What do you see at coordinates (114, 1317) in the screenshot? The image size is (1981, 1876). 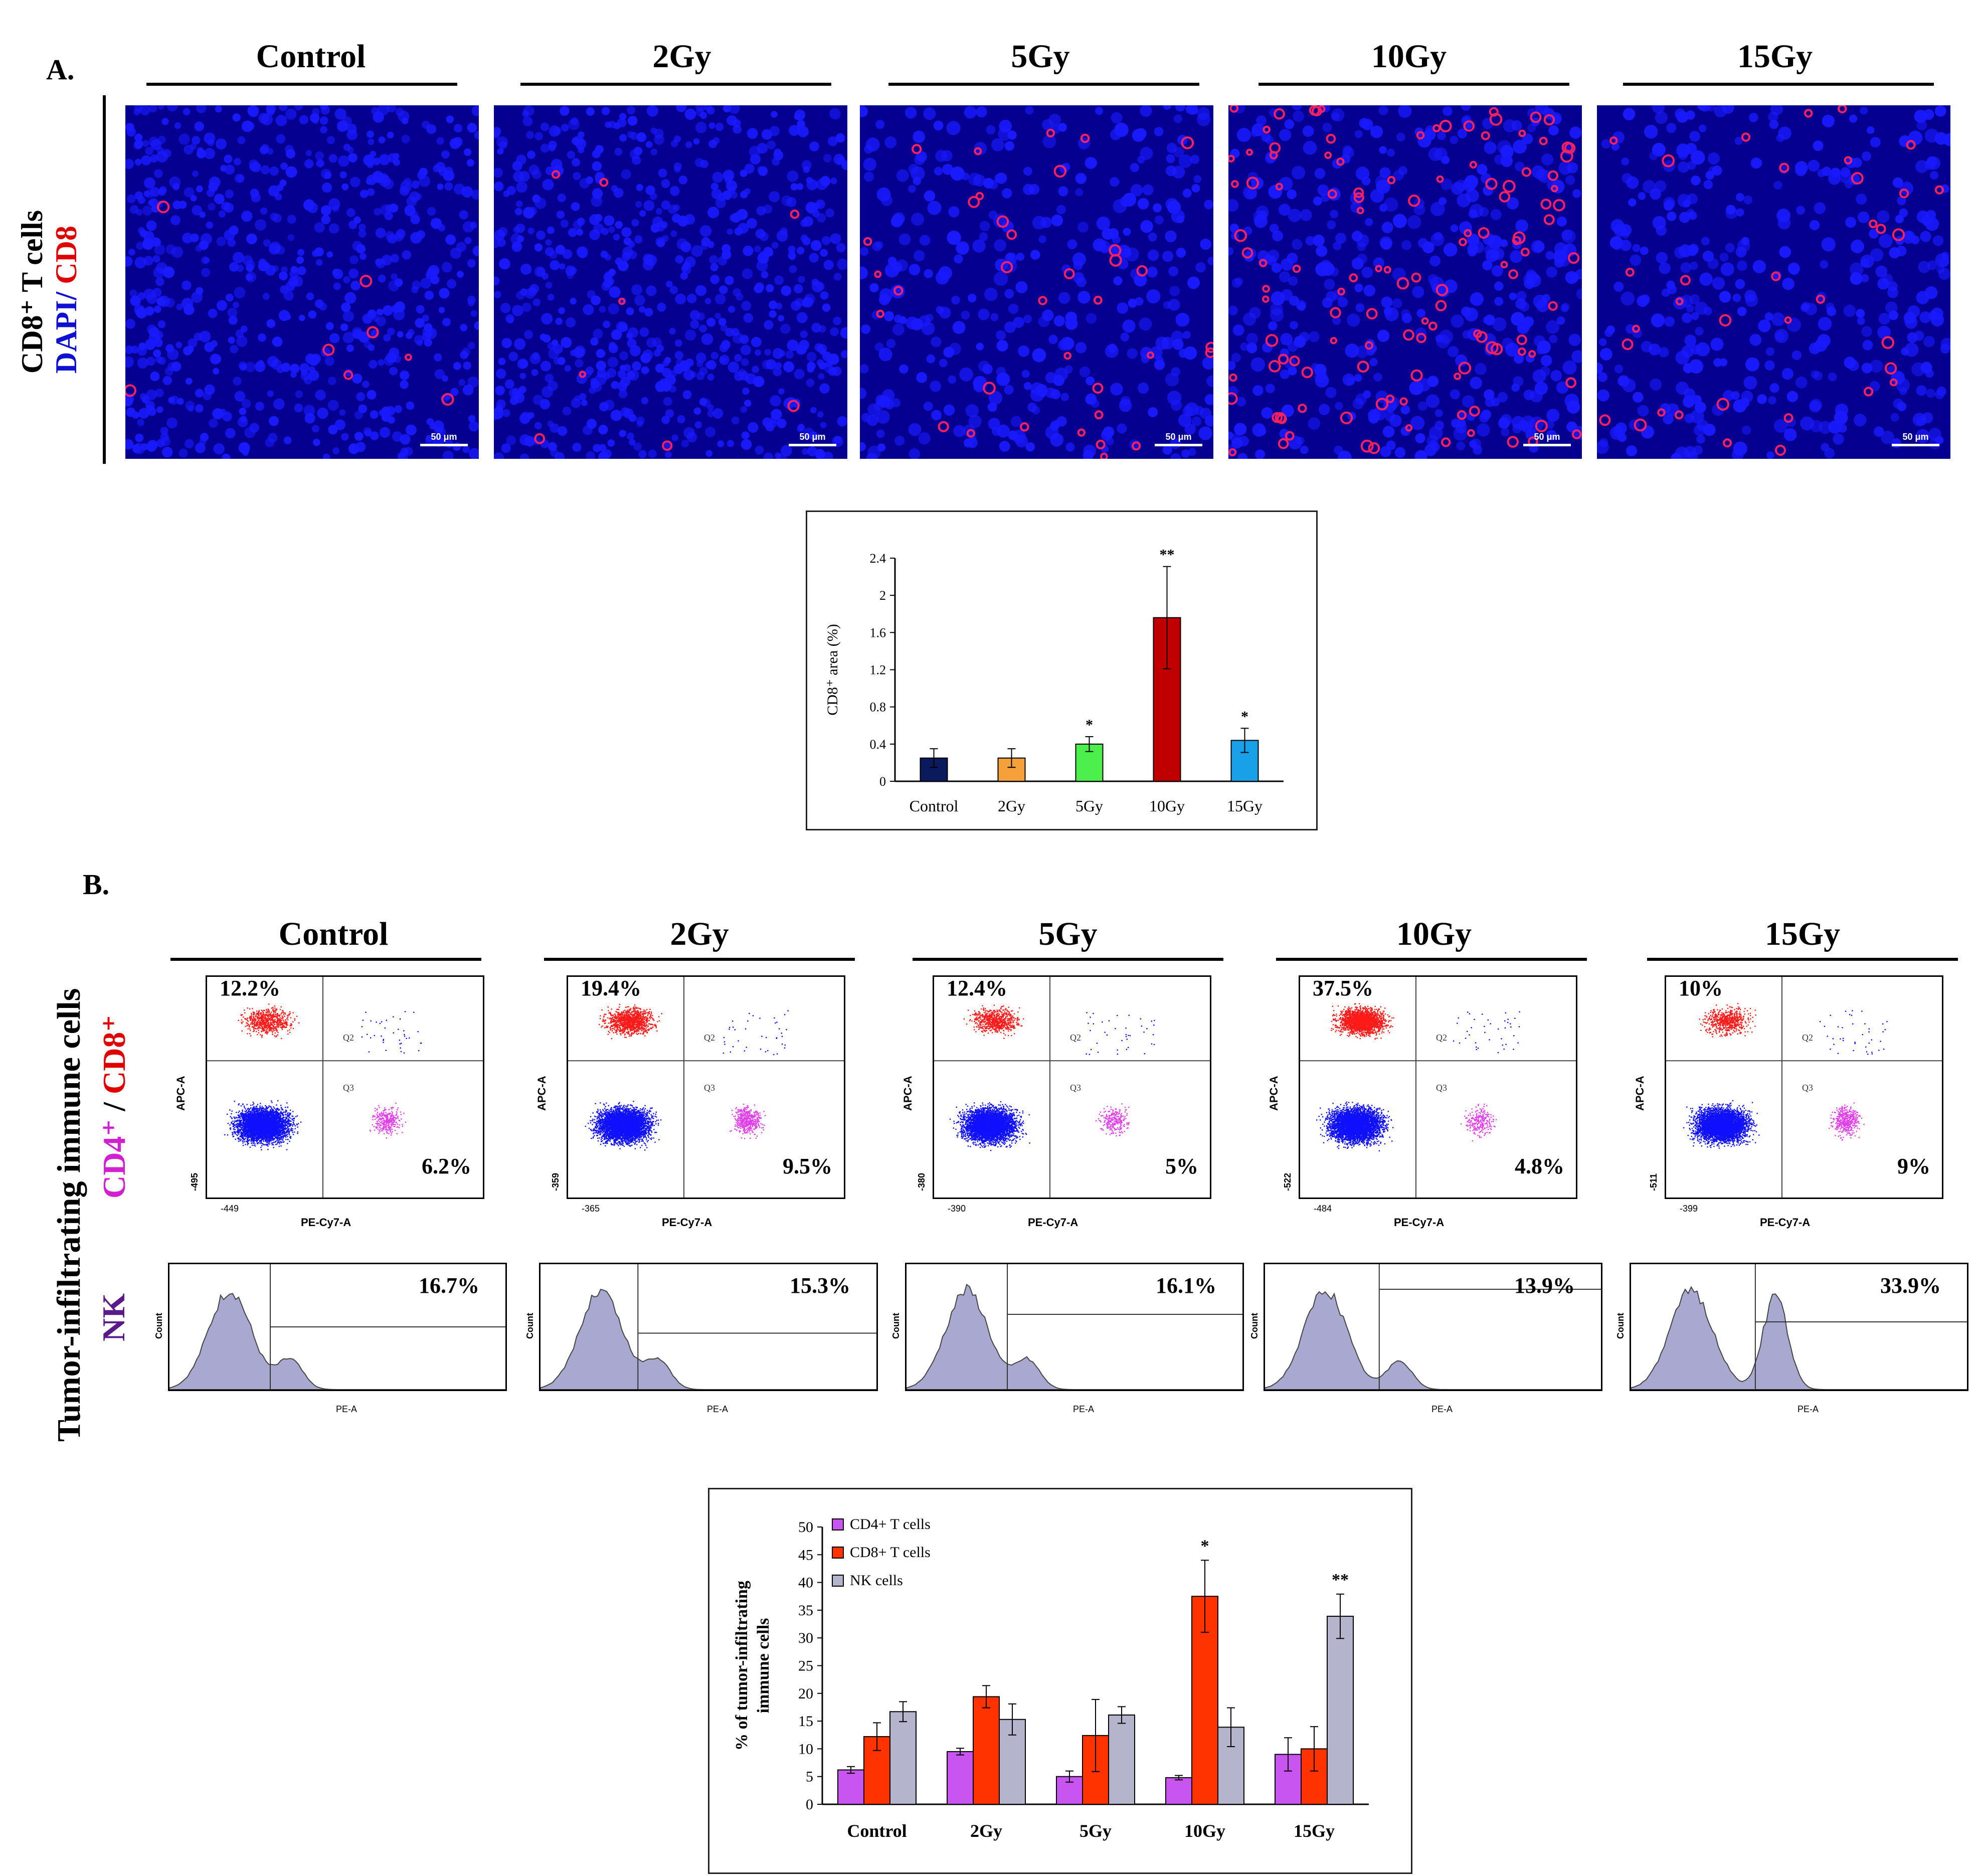 I see `panel-b-row-label-nk: NK` at bounding box center [114, 1317].